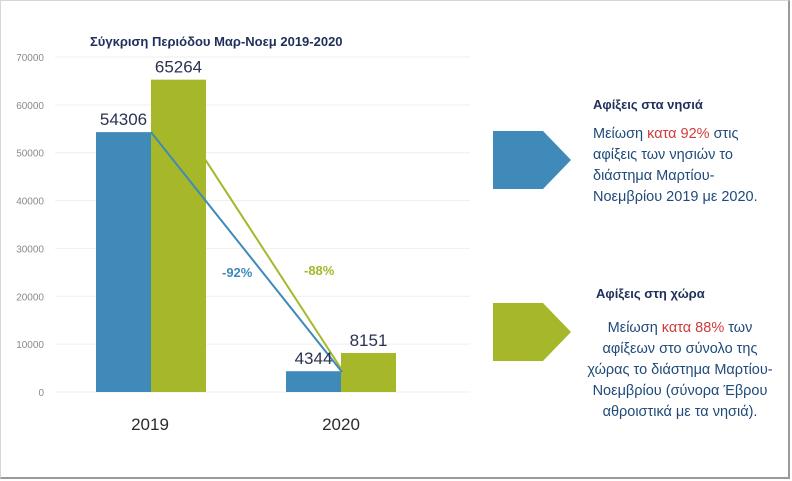  What do you see at coordinates (30, 58) in the screenshot?
I see `y-tick-70000: 70000` at bounding box center [30, 58].